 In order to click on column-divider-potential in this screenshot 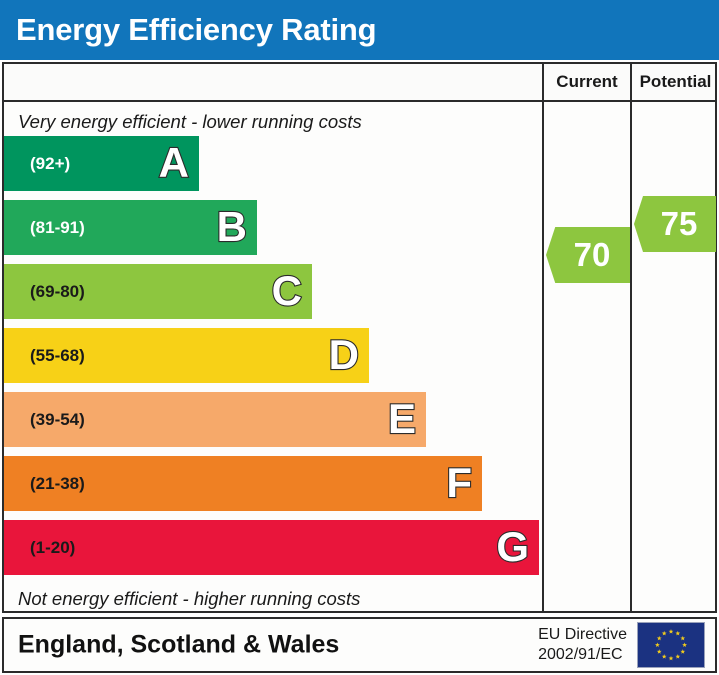, I will do `click(631, 337)`.